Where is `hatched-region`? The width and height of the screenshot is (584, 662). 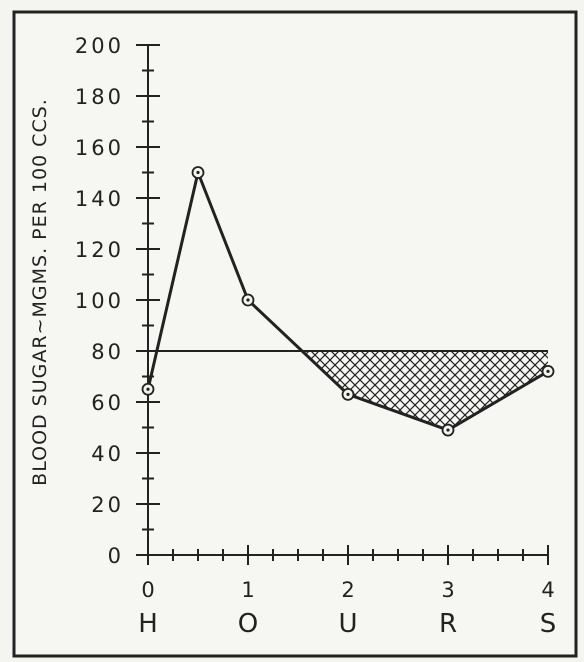
hatched-region is located at coordinates (425, 391).